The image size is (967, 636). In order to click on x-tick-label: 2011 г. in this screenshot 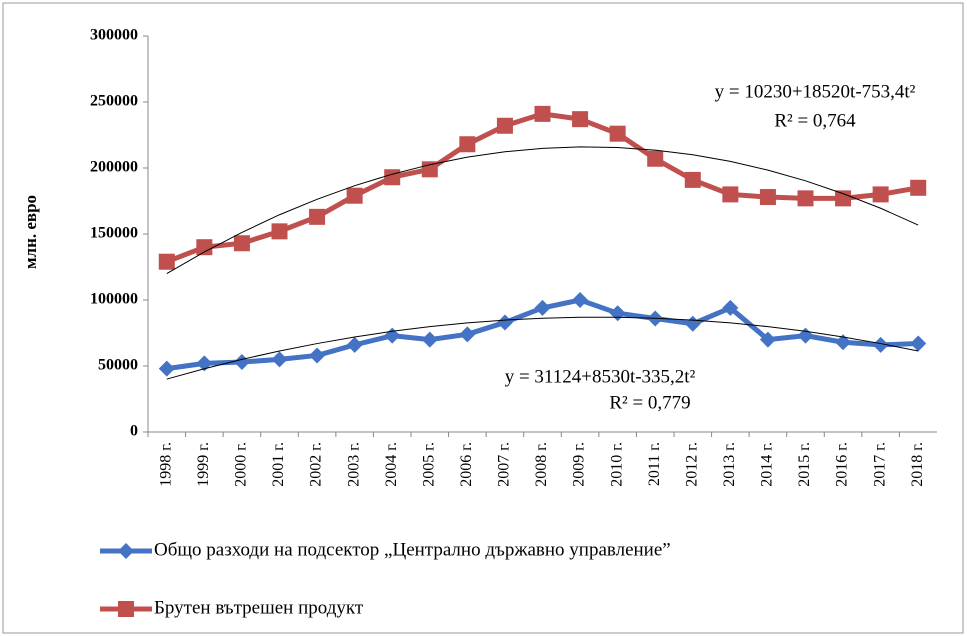, I will do `click(654, 464)`.